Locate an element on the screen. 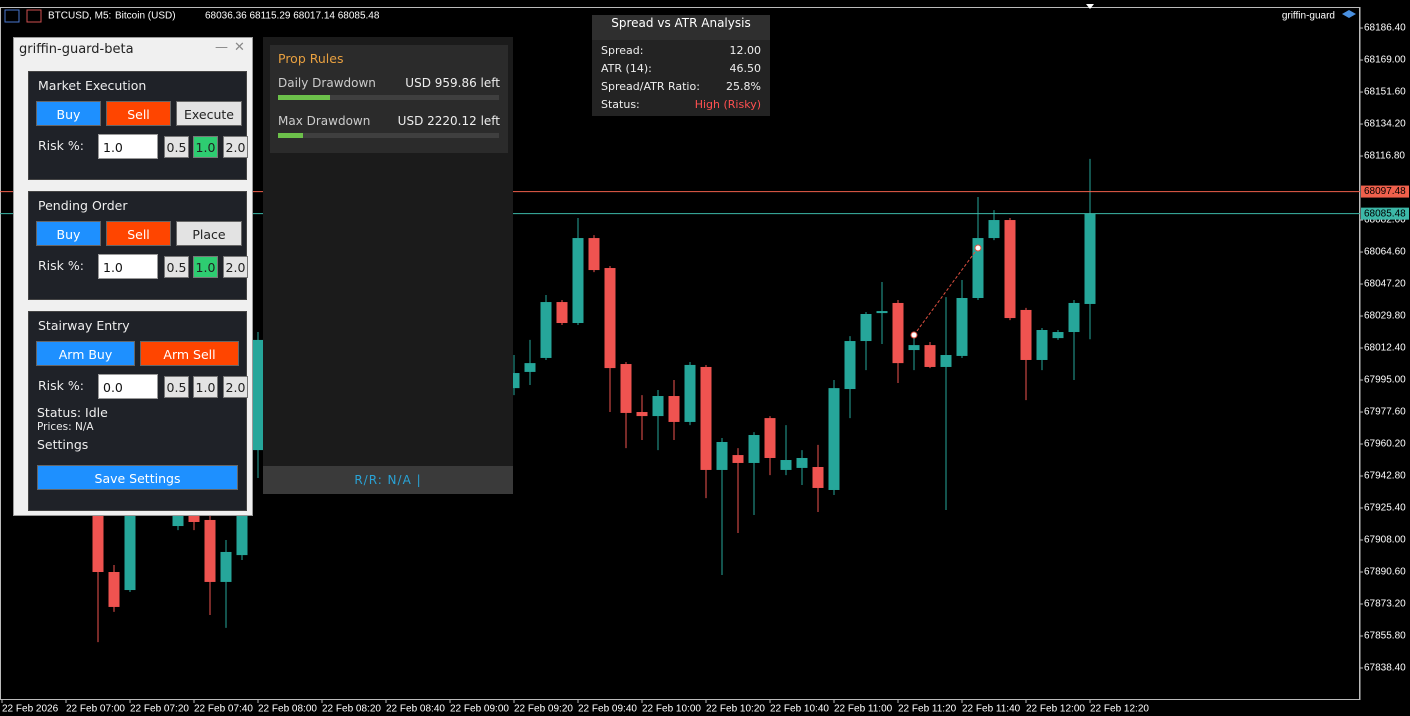 The width and height of the screenshot is (1410, 716). spread-title: Spread vs ATR Analysis is located at coordinates (681, 27).